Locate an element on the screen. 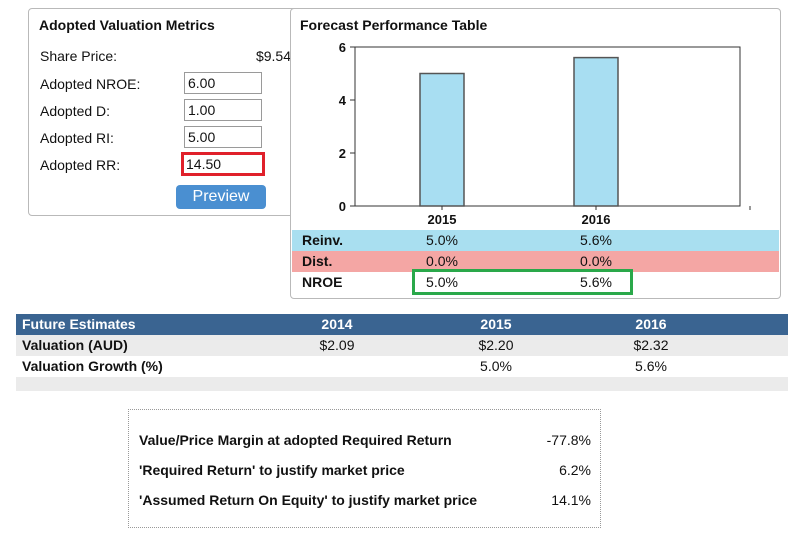  reinv-2016: 5.6% is located at coordinates (596, 240).